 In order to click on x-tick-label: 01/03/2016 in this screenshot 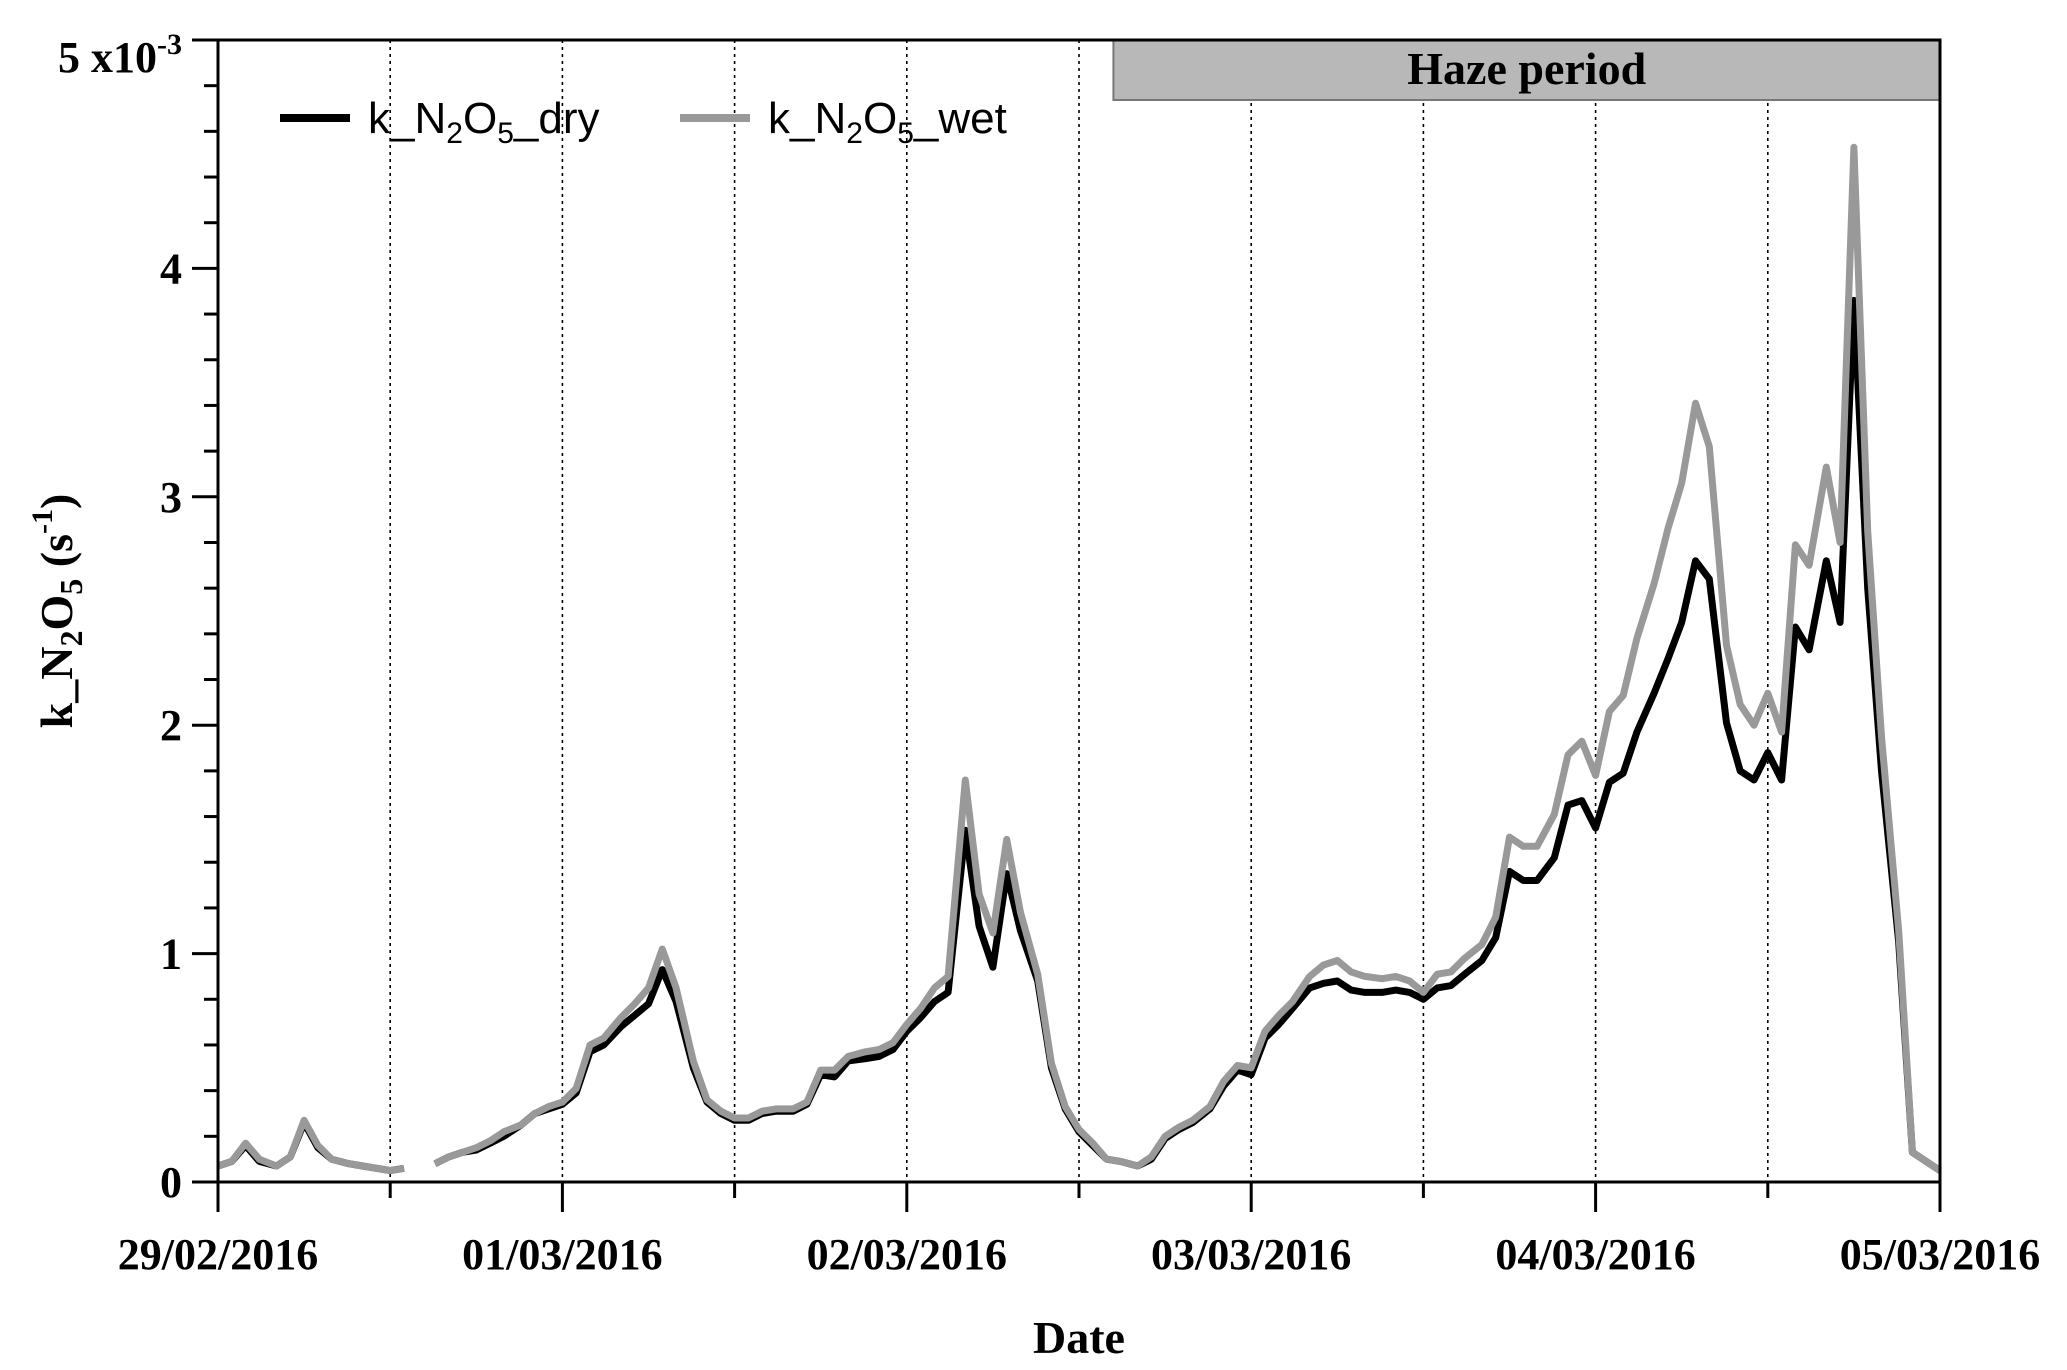, I will do `click(562, 1254)`.